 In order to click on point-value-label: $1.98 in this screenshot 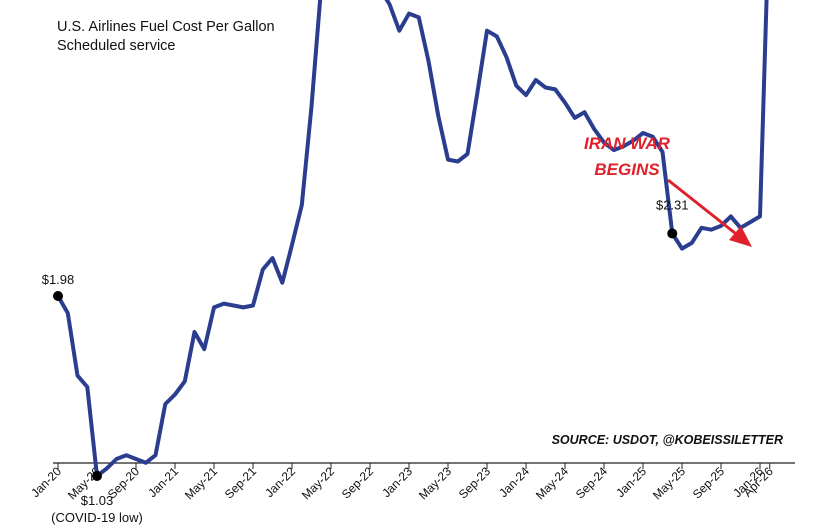, I will do `click(58, 279)`.